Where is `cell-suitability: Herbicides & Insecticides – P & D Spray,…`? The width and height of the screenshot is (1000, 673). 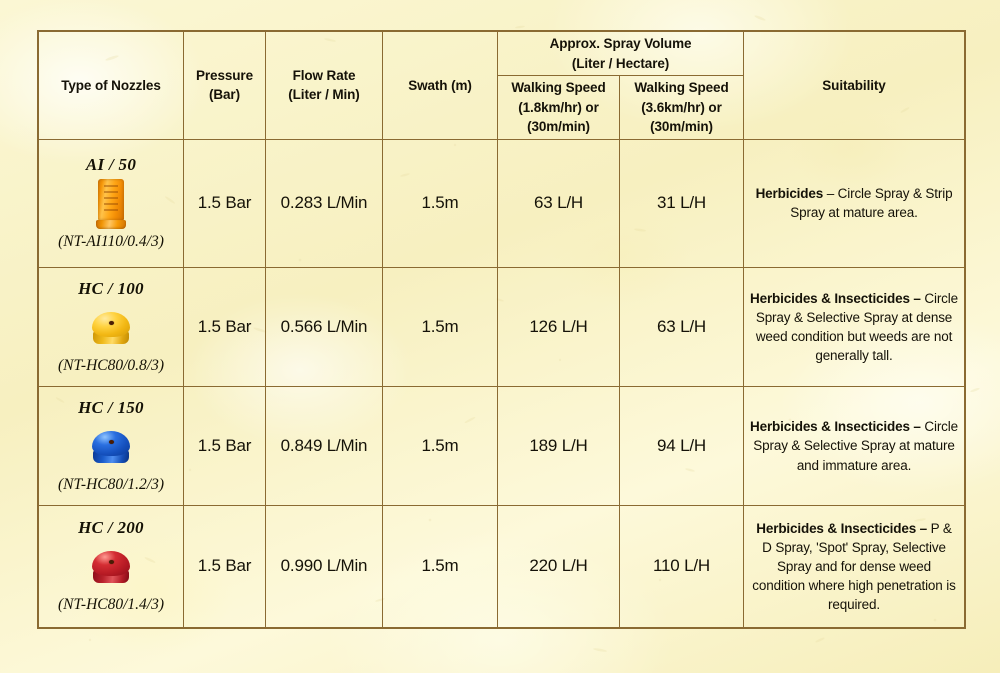 cell-suitability: Herbicides & Insecticides – P & D Spray,… is located at coordinates (854, 566).